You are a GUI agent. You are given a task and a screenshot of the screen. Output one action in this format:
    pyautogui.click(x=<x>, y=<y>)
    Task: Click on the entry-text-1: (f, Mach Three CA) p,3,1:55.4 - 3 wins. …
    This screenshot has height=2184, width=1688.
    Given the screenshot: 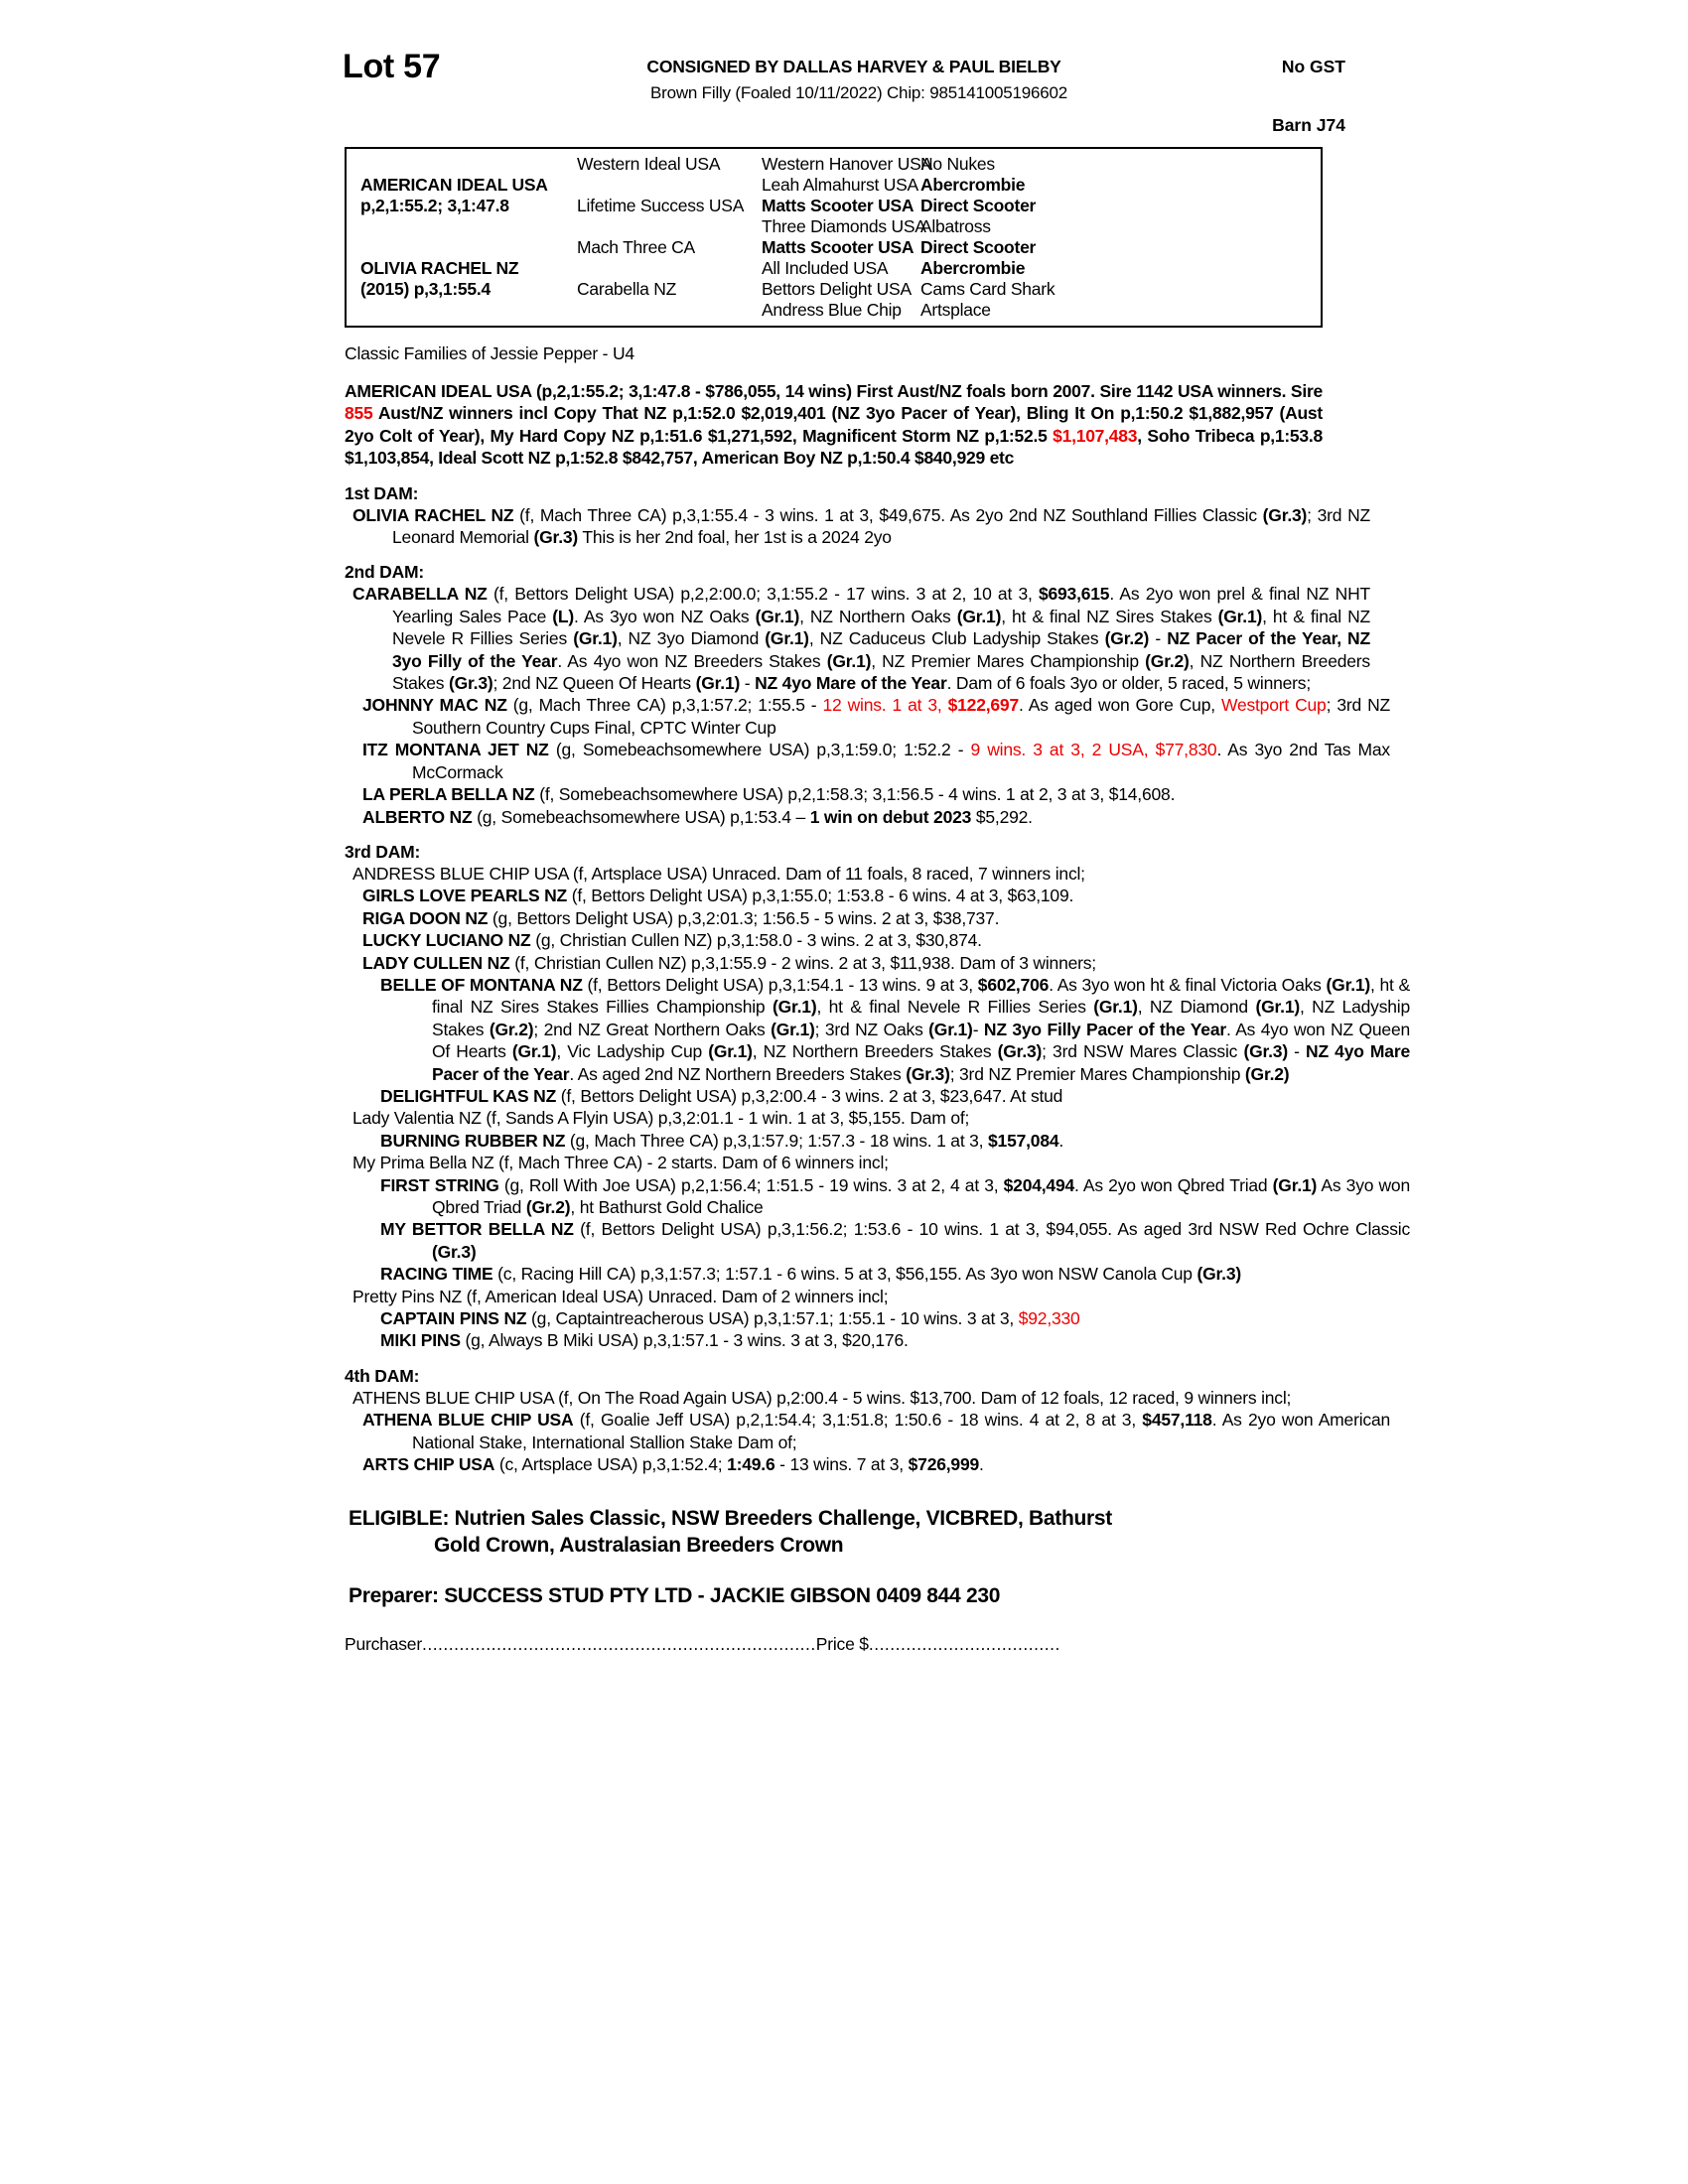 What is the action you would take?
    pyautogui.click(x=888, y=514)
    